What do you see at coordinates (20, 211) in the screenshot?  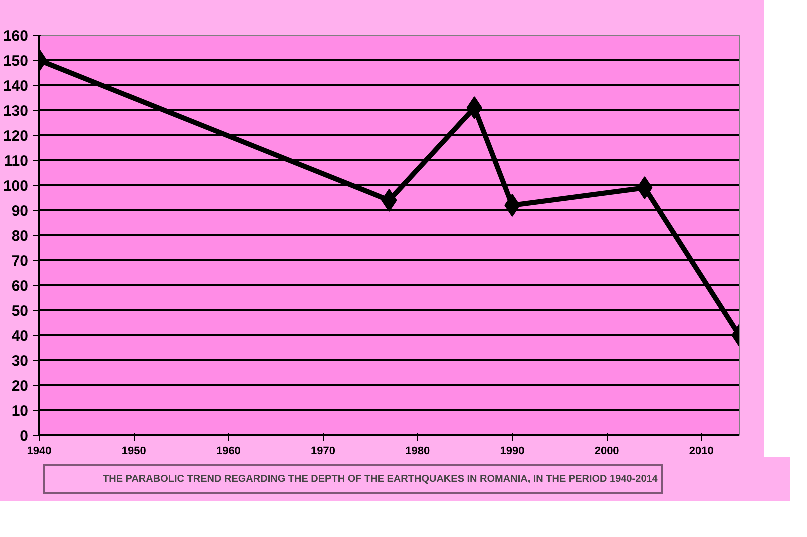 I see `y-tick-label: 90` at bounding box center [20, 211].